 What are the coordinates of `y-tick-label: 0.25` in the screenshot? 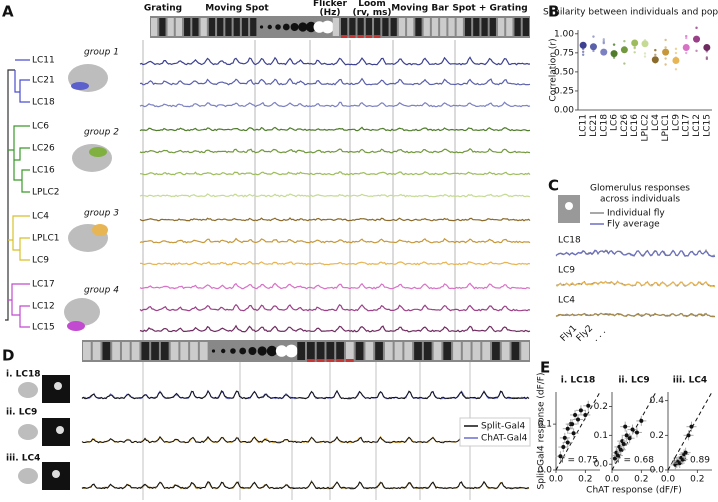 It's located at (564, 91).